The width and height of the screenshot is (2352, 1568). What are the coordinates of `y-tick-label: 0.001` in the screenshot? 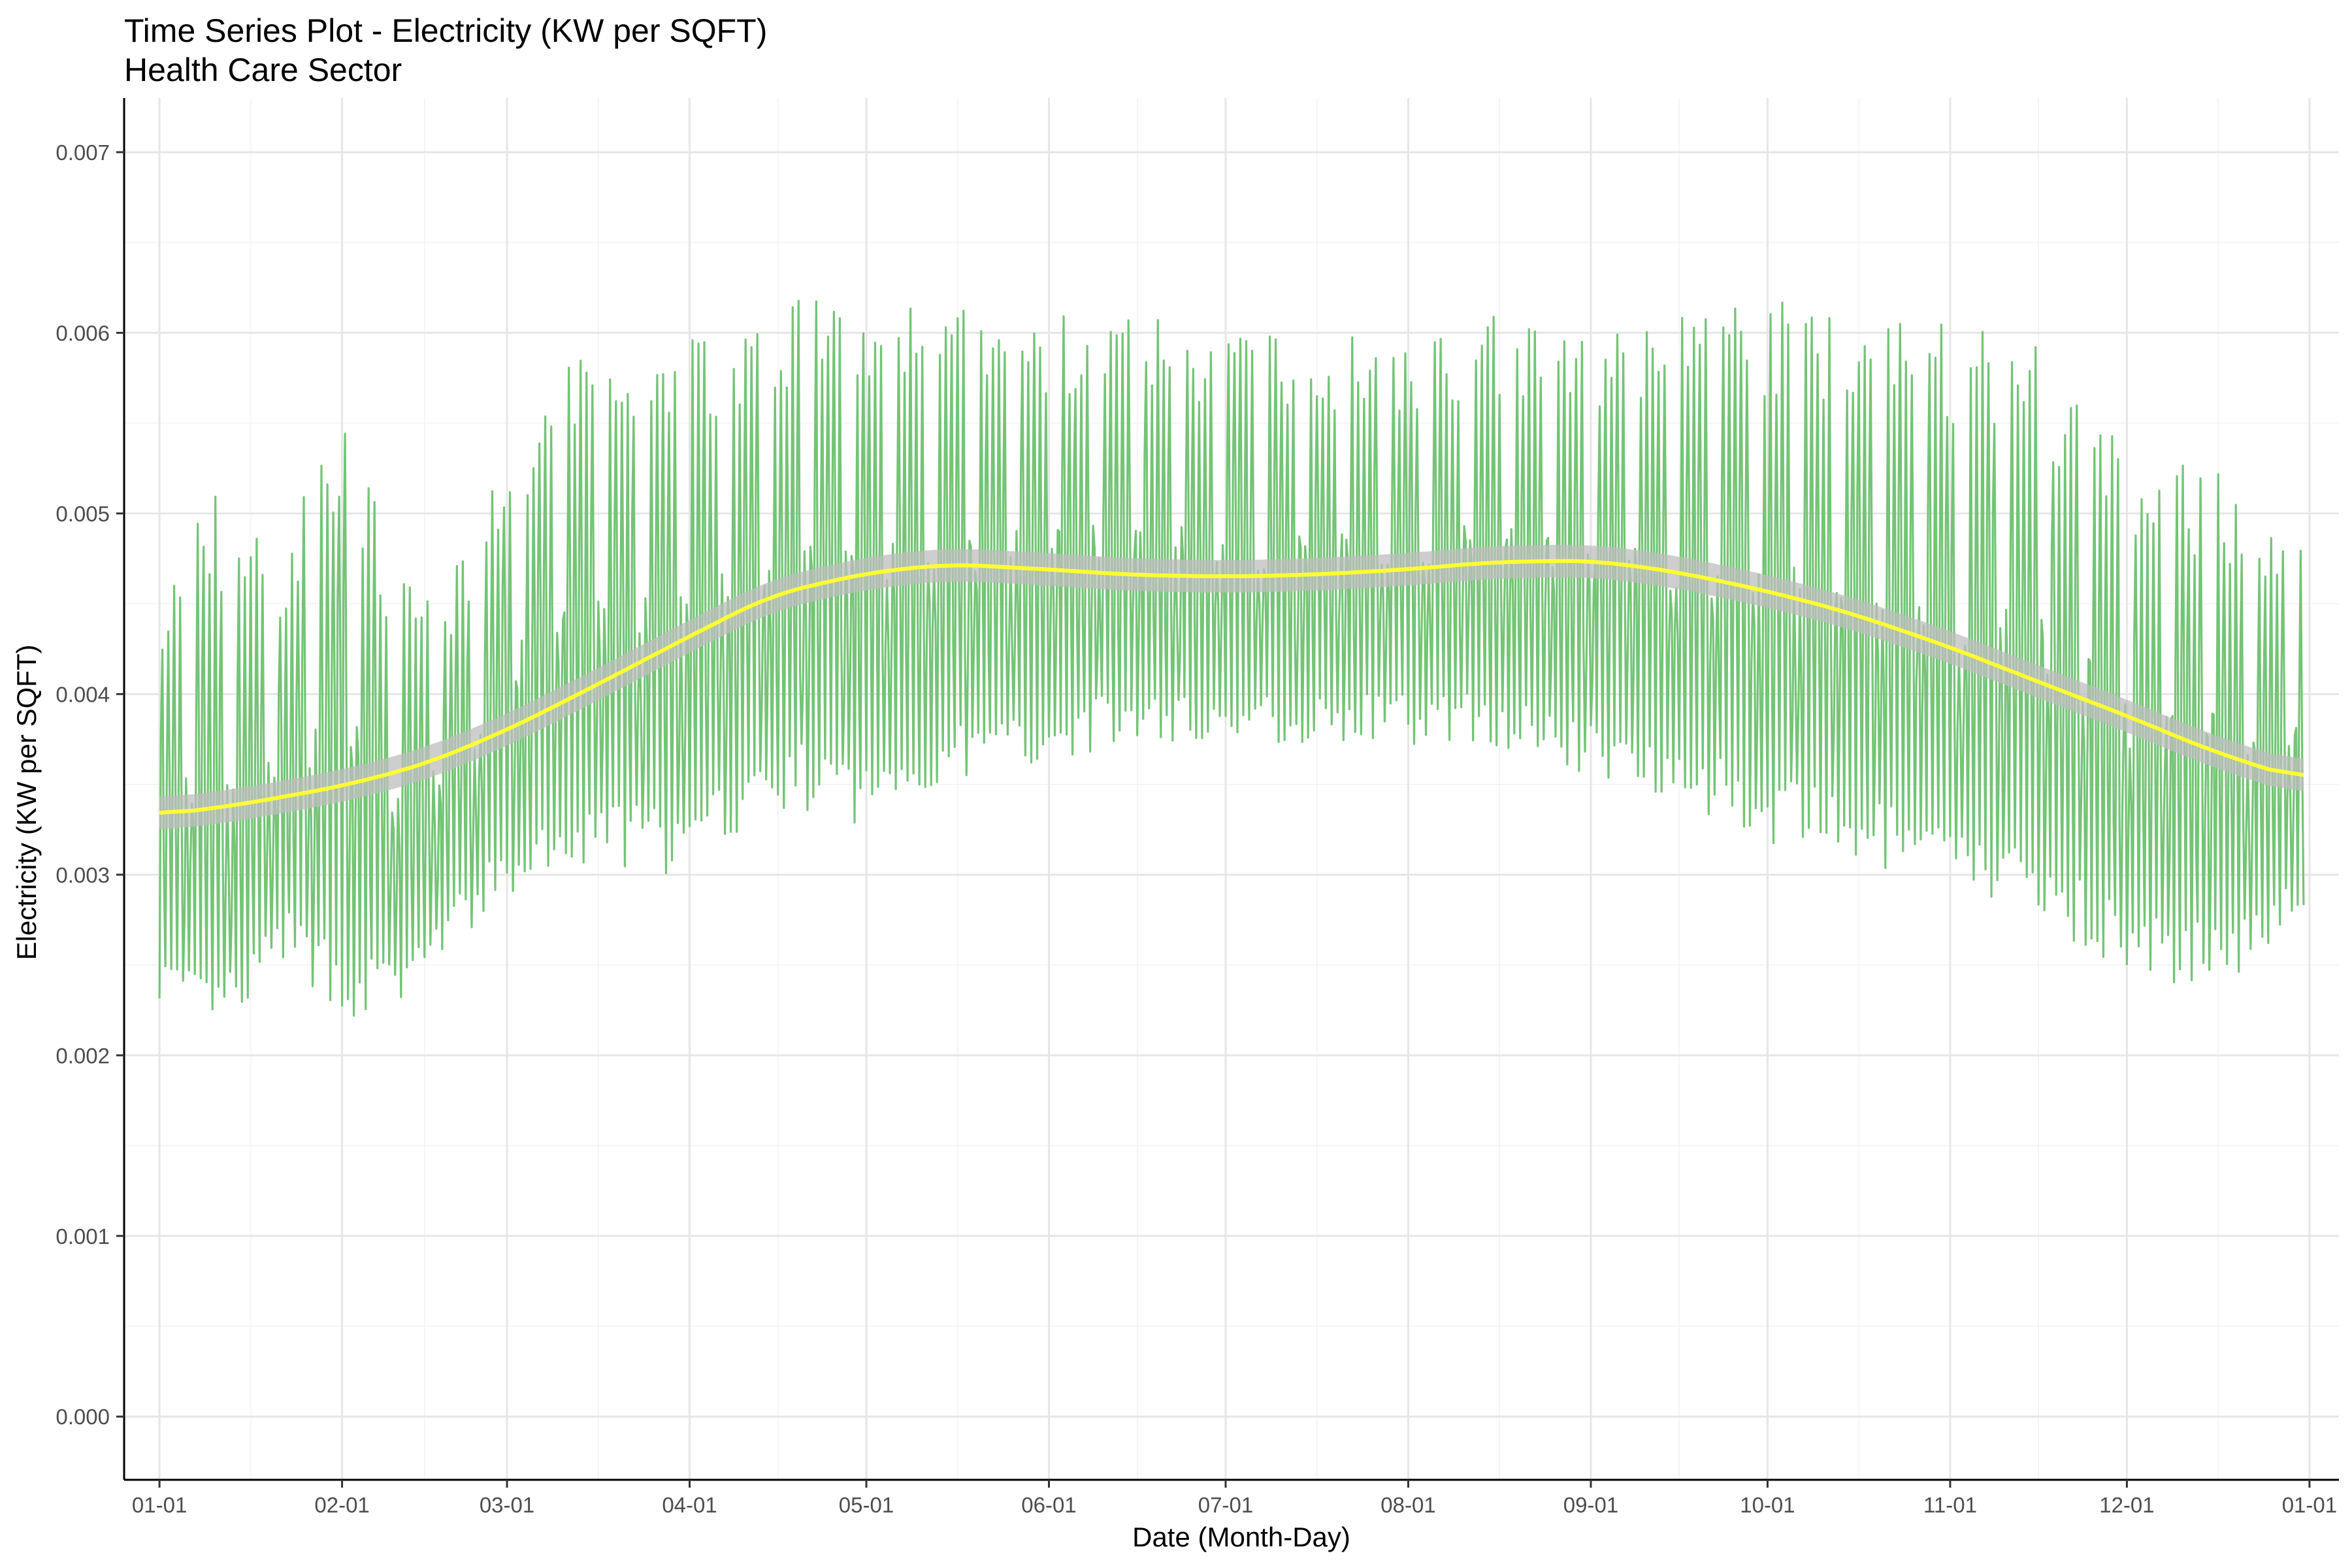 It's located at (83, 1236).